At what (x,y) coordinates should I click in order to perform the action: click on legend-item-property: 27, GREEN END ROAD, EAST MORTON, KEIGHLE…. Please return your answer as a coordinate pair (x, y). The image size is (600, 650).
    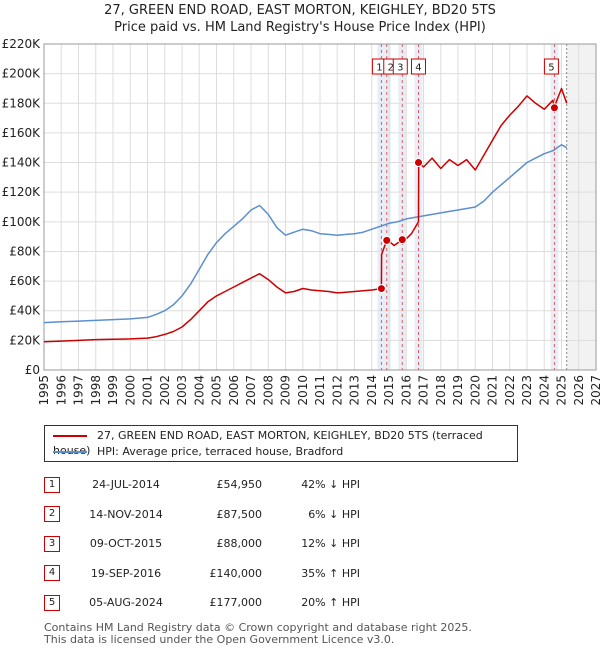
    Looking at the image, I should click on (285, 442).